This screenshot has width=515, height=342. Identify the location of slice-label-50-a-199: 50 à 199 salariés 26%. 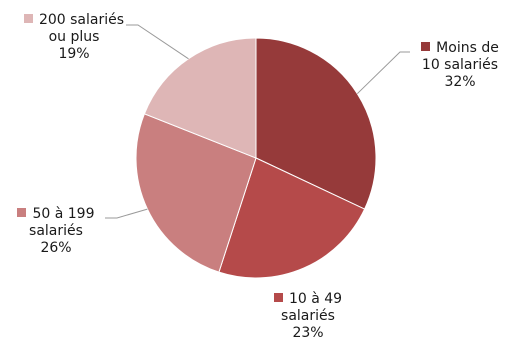
(56, 231).